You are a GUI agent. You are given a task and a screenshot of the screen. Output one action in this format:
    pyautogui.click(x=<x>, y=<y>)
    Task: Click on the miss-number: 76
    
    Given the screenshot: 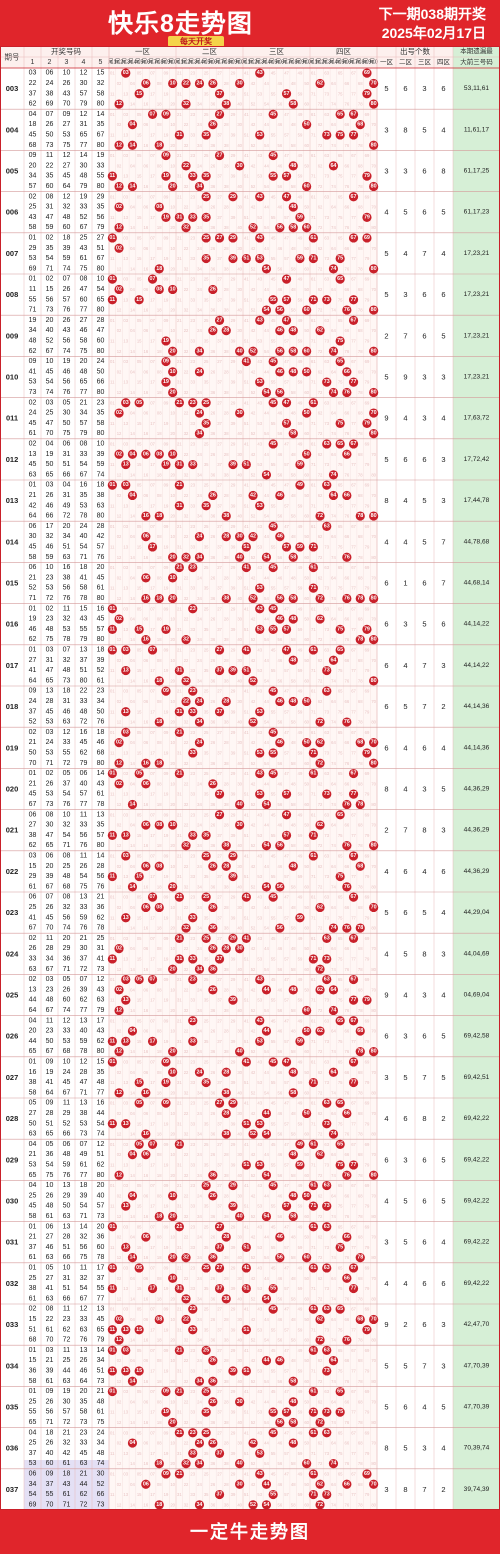 What is the action you would take?
    pyautogui.click(x=347, y=1257)
    